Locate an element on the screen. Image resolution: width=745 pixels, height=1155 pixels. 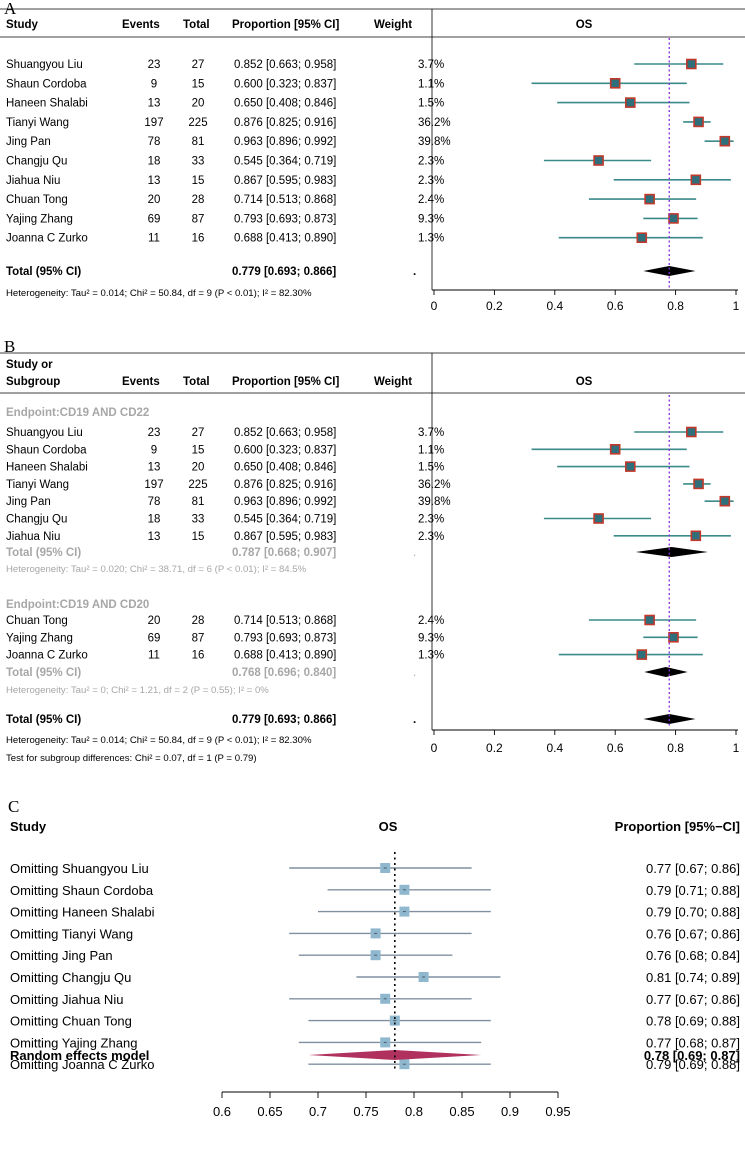
col-header-study: Study or is located at coordinates (29, 365).